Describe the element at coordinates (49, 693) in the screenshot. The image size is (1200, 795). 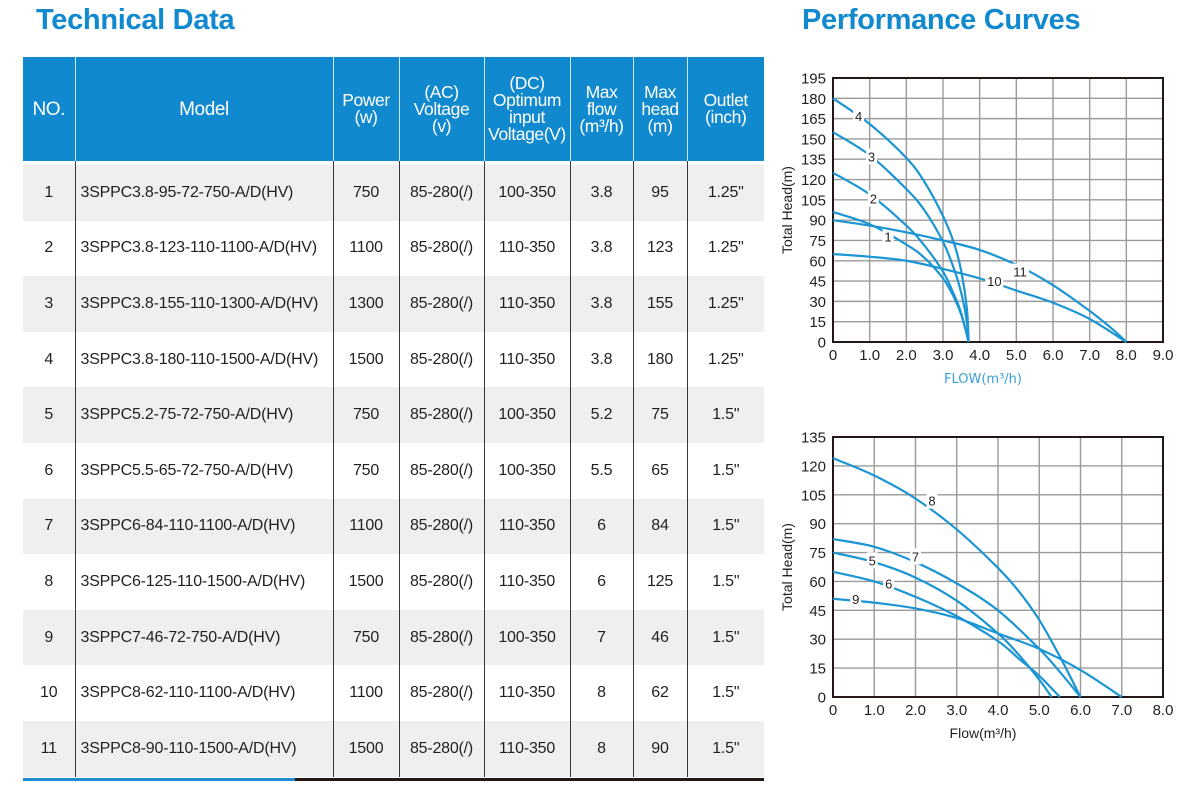
I see `cell-no: 10` at that location.